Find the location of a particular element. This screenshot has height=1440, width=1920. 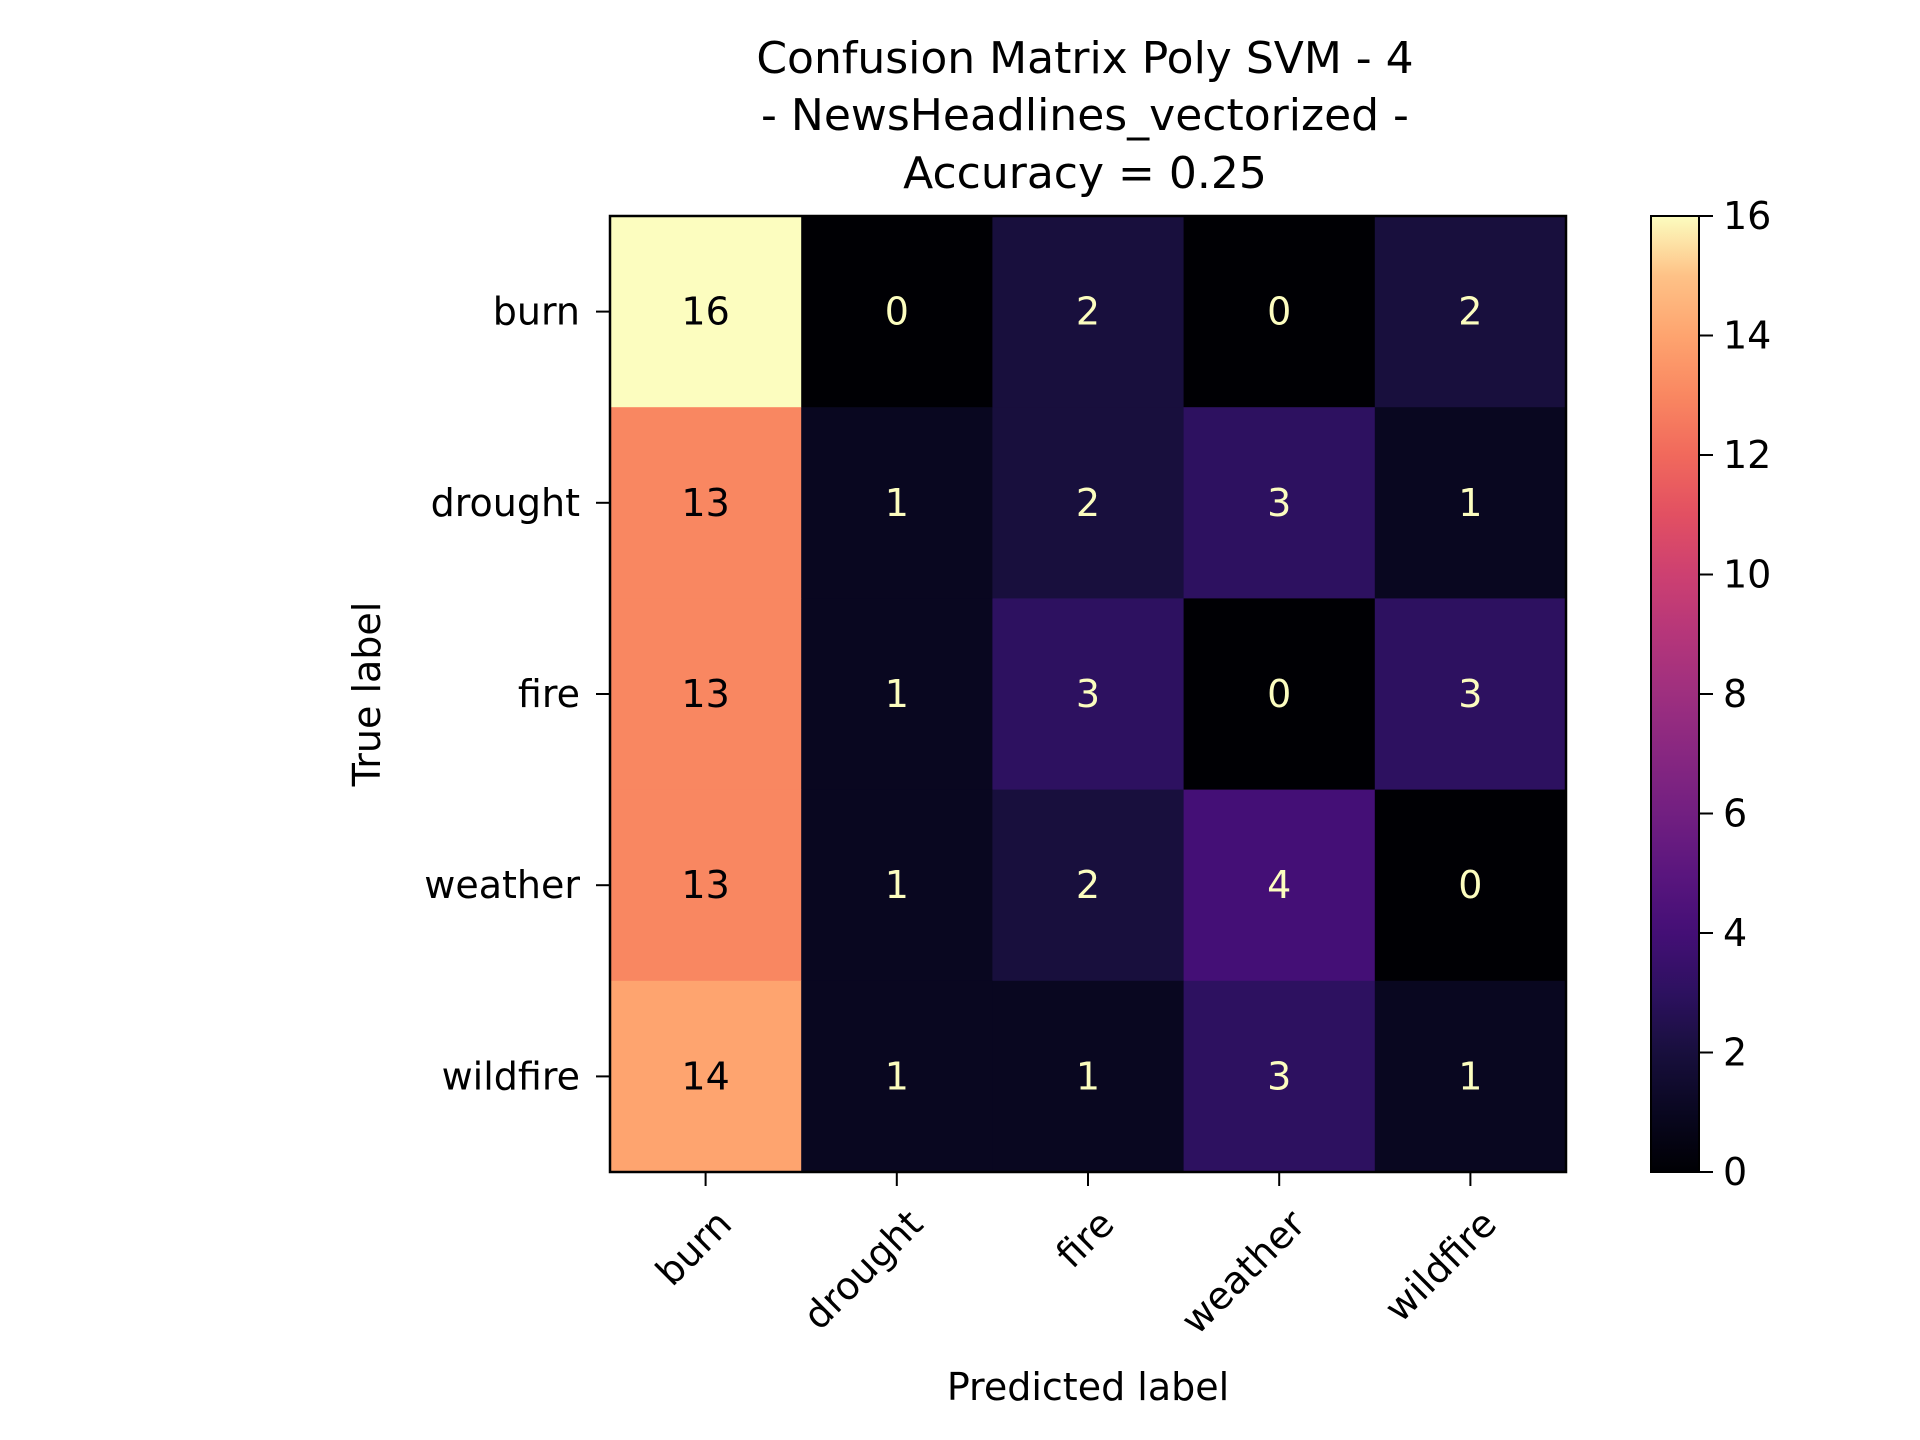

x-tick-label-wildfire: wildfire is located at coordinates (1440, 1265).